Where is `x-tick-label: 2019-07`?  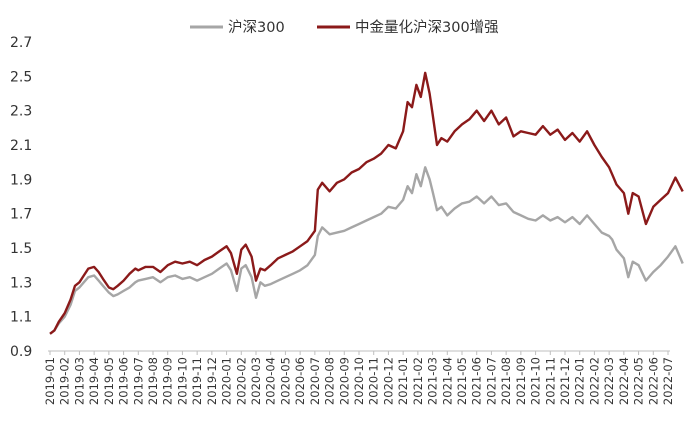
x-tick-label: 2019-07 is located at coordinates (138, 381).